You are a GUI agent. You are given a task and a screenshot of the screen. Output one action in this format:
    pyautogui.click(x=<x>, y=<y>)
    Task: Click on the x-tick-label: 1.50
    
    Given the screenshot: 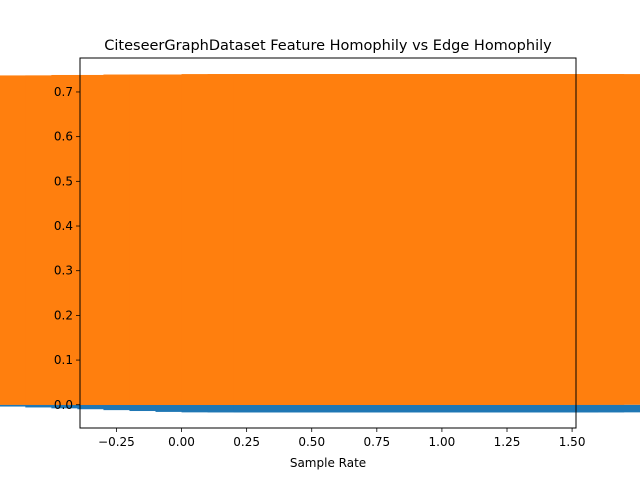 What is the action you would take?
    pyautogui.click(x=572, y=442)
    